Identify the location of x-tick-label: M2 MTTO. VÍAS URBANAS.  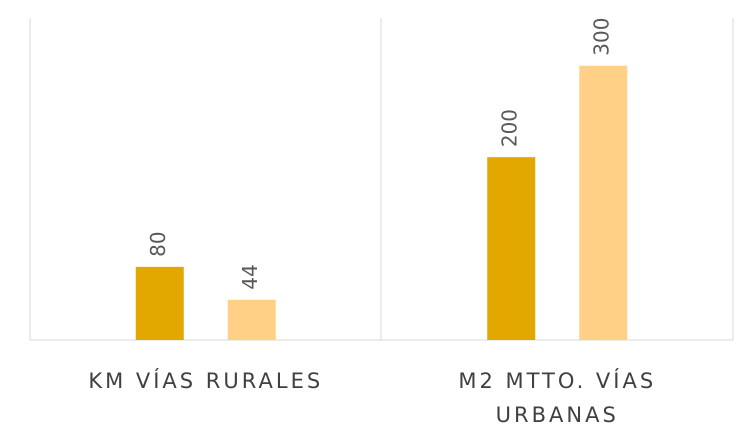
(557, 397).